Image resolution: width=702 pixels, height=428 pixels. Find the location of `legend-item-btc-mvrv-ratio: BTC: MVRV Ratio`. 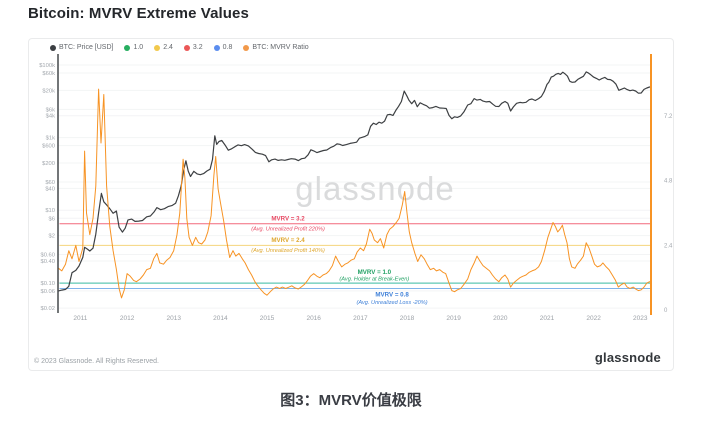

legend-item-btc-mvrv-ratio: BTC: MVRV Ratio is located at coordinates (276, 47).